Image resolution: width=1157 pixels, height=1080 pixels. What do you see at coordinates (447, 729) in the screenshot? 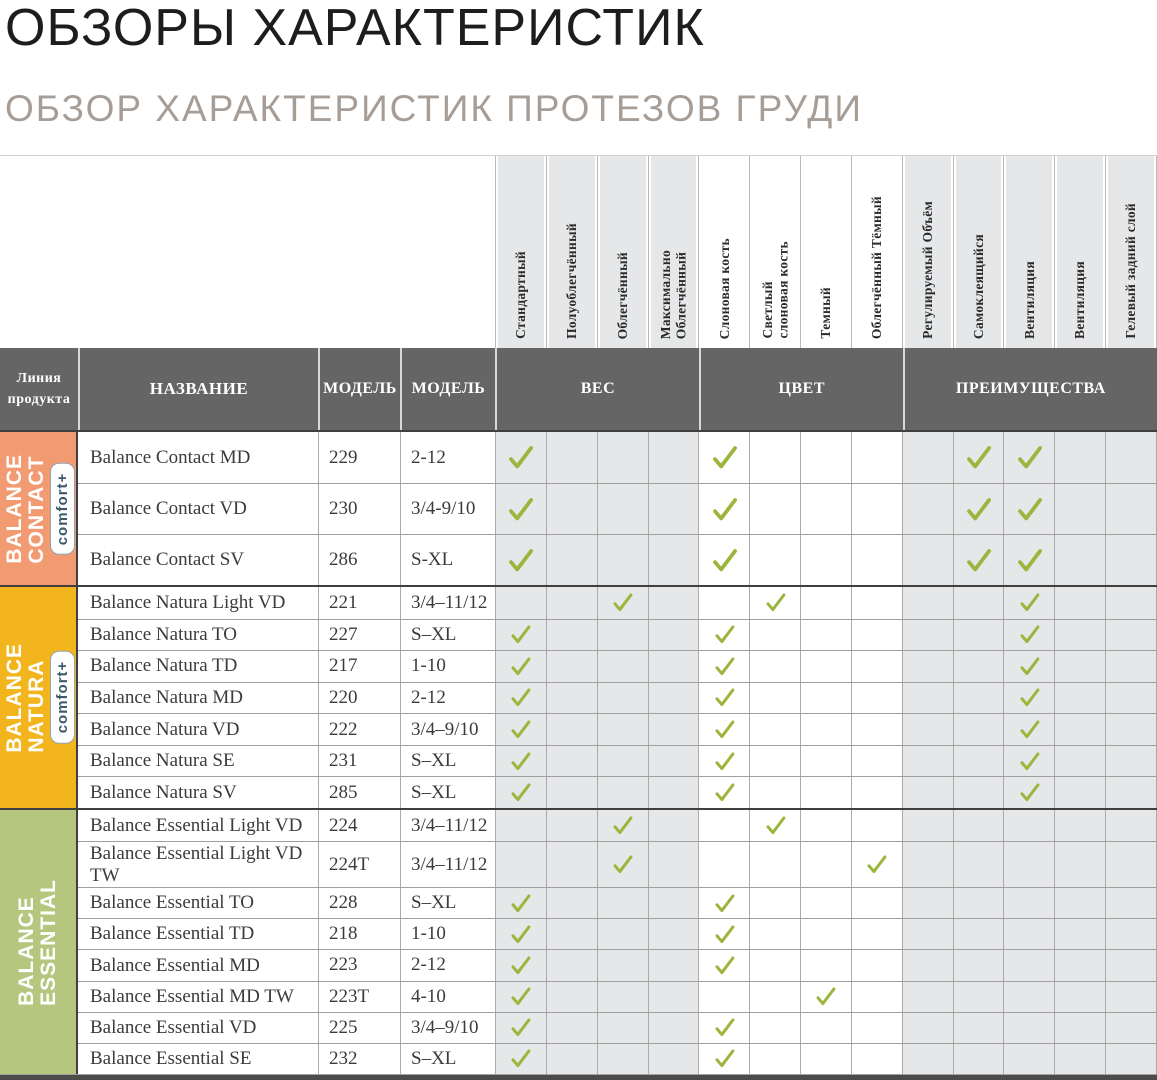
I see `size-cell: 3/4–9/10` at bounding box center [447, 729].